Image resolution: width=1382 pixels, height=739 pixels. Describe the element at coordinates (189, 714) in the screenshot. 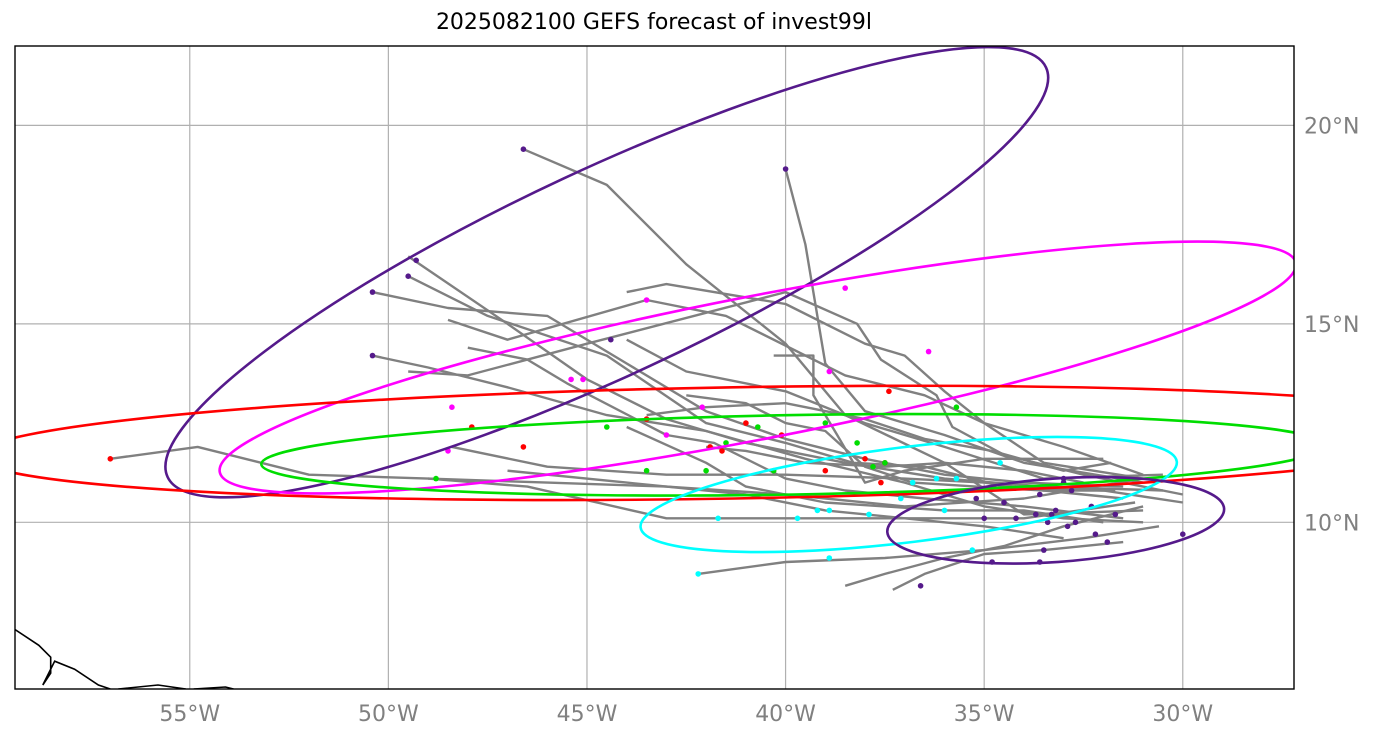

I see `lon-tick-label: 55°W` at that location.